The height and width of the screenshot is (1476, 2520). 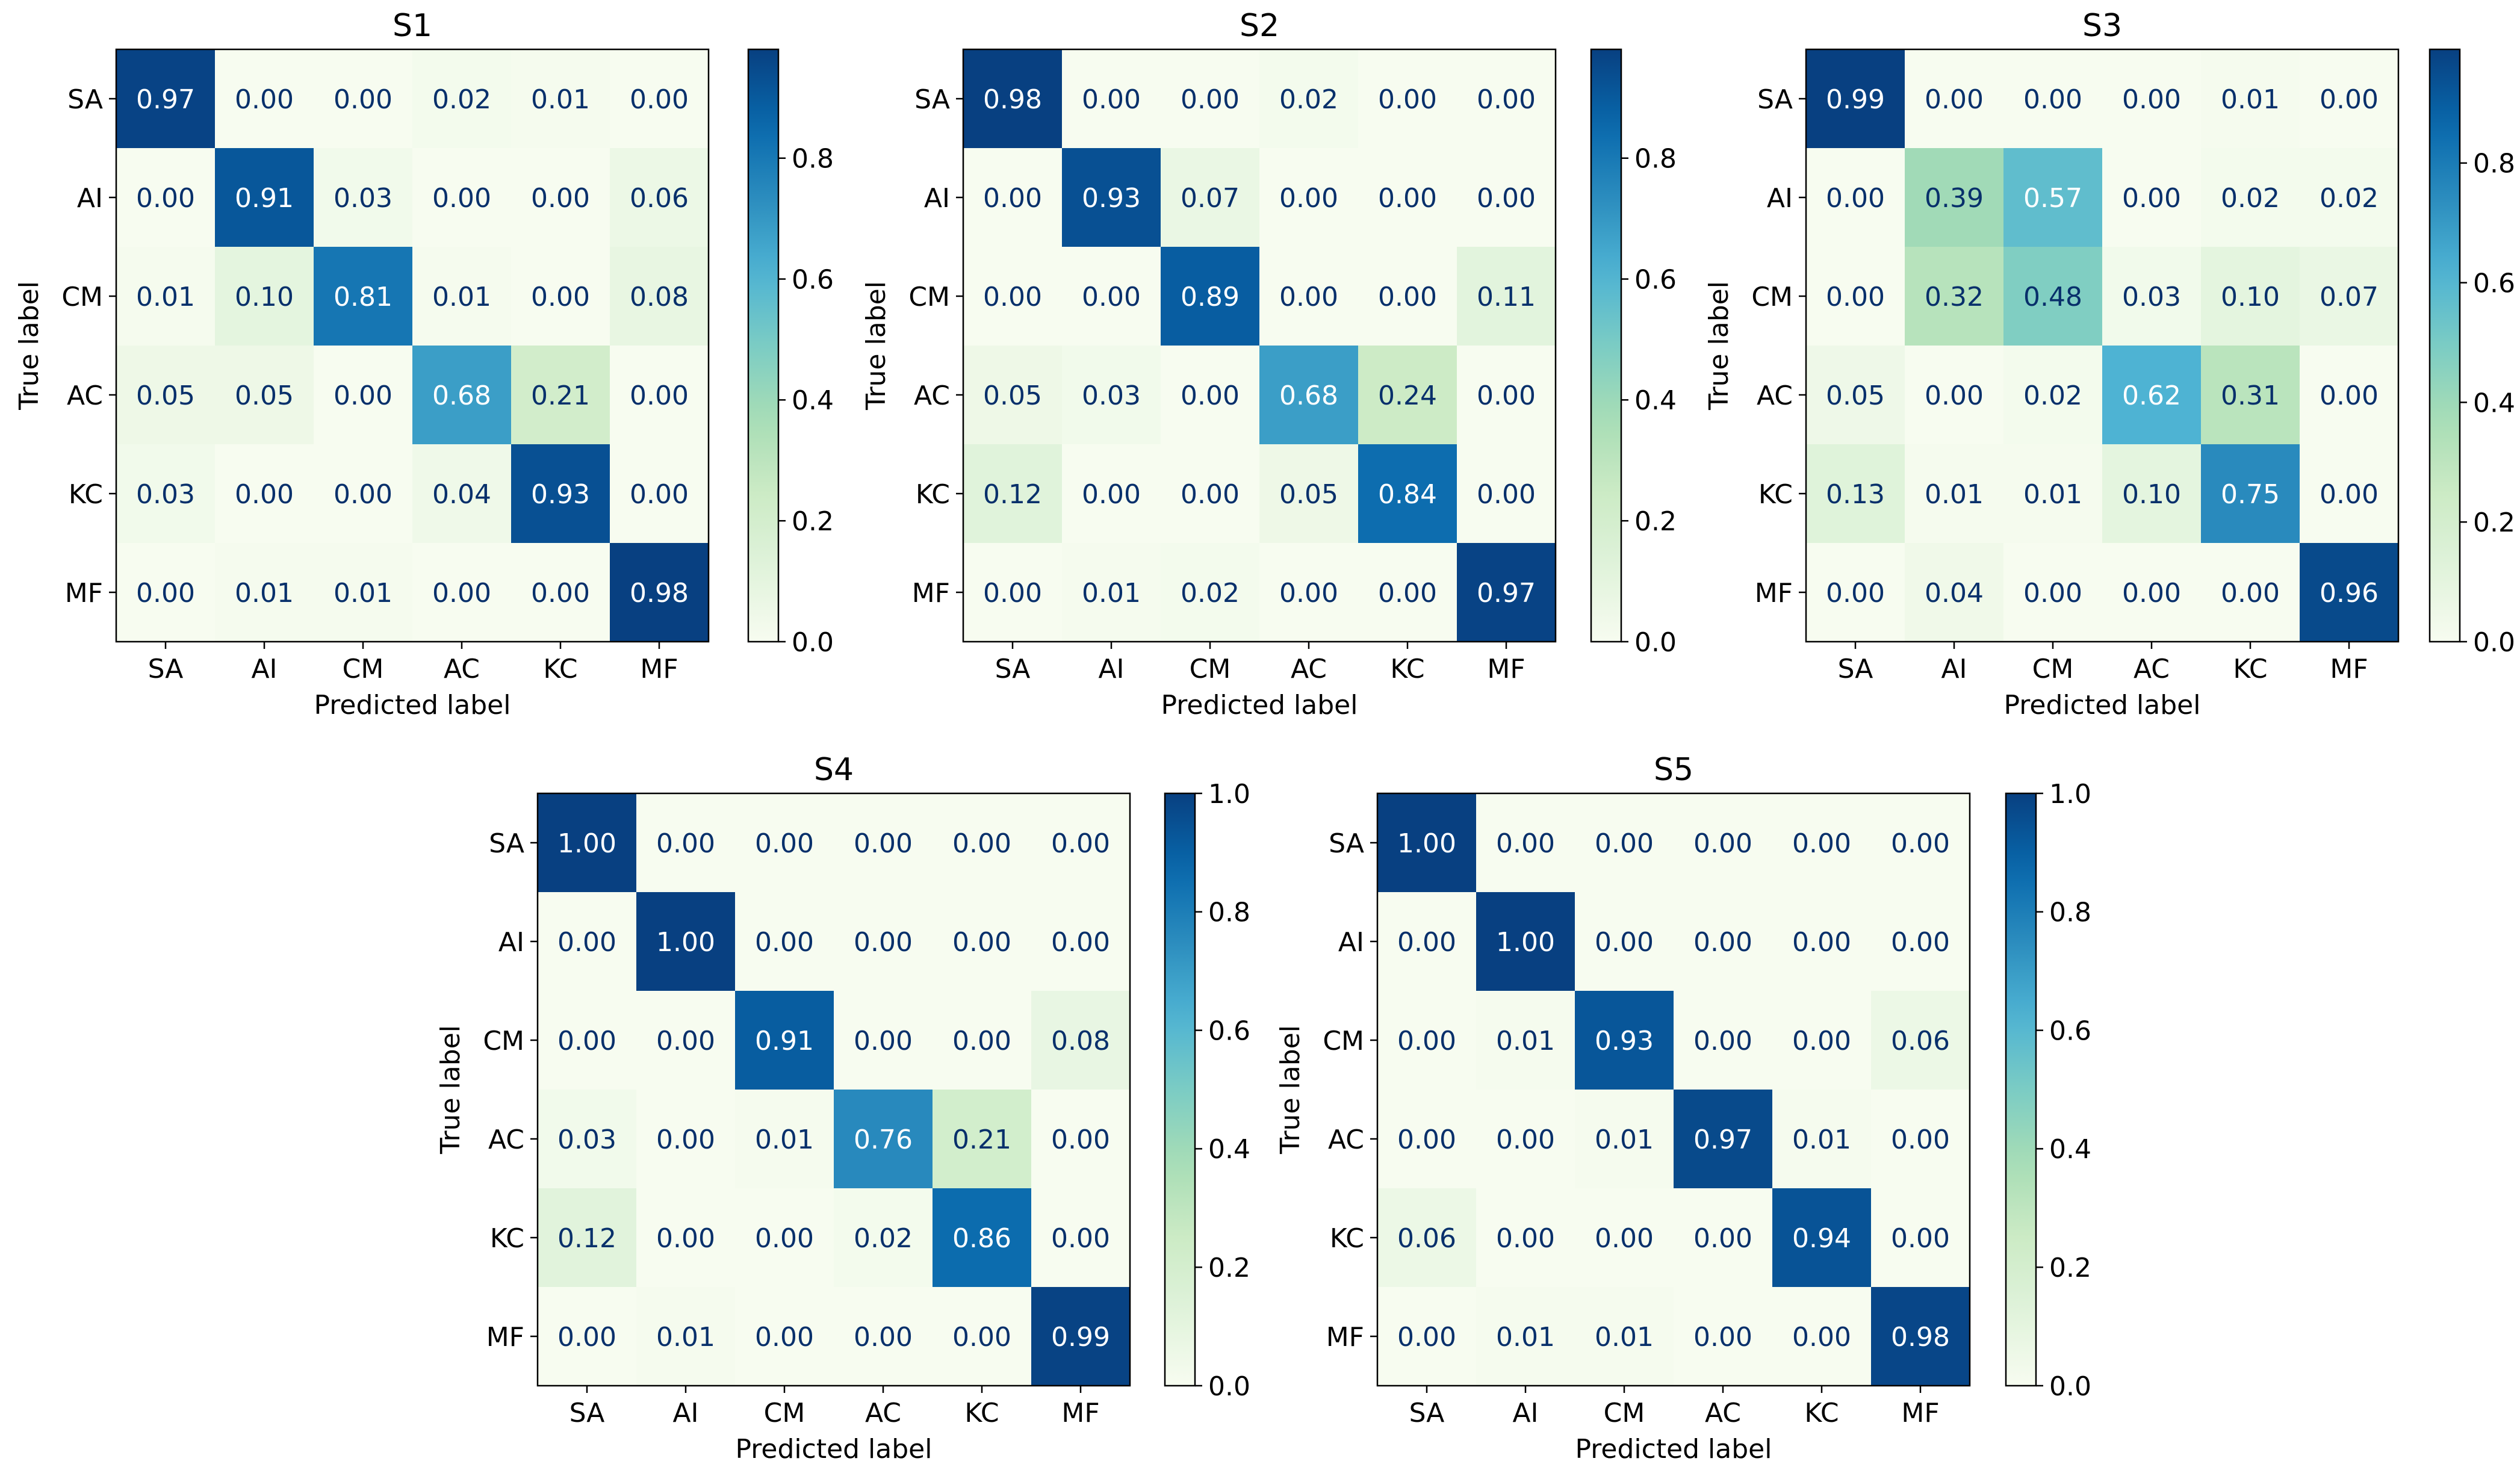 I want to click on y-tick-label: AI, so click(x=937, y=198).